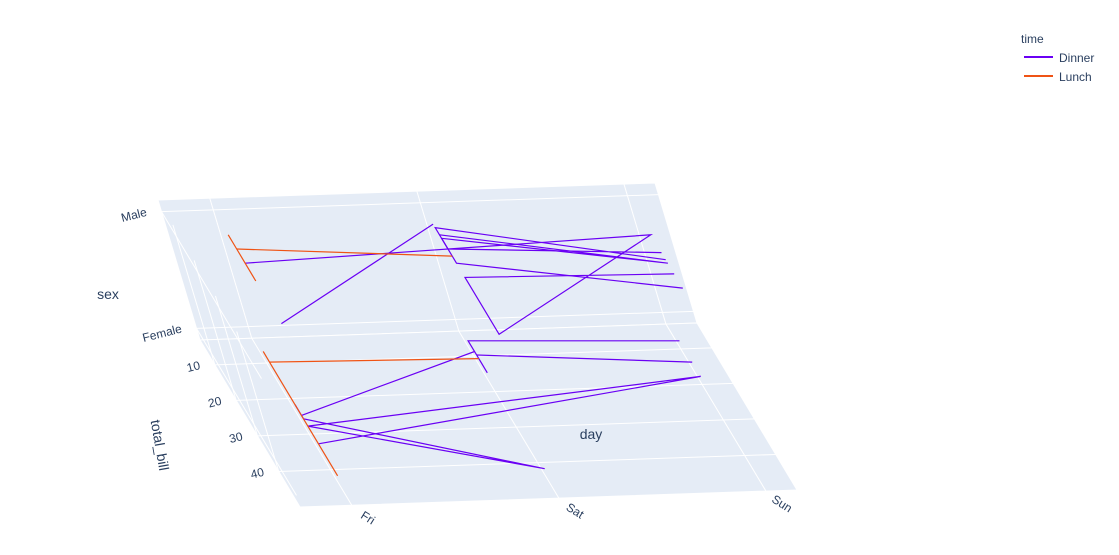  I want to click on legend: time Dinner Lunch, so click(1057, 58).